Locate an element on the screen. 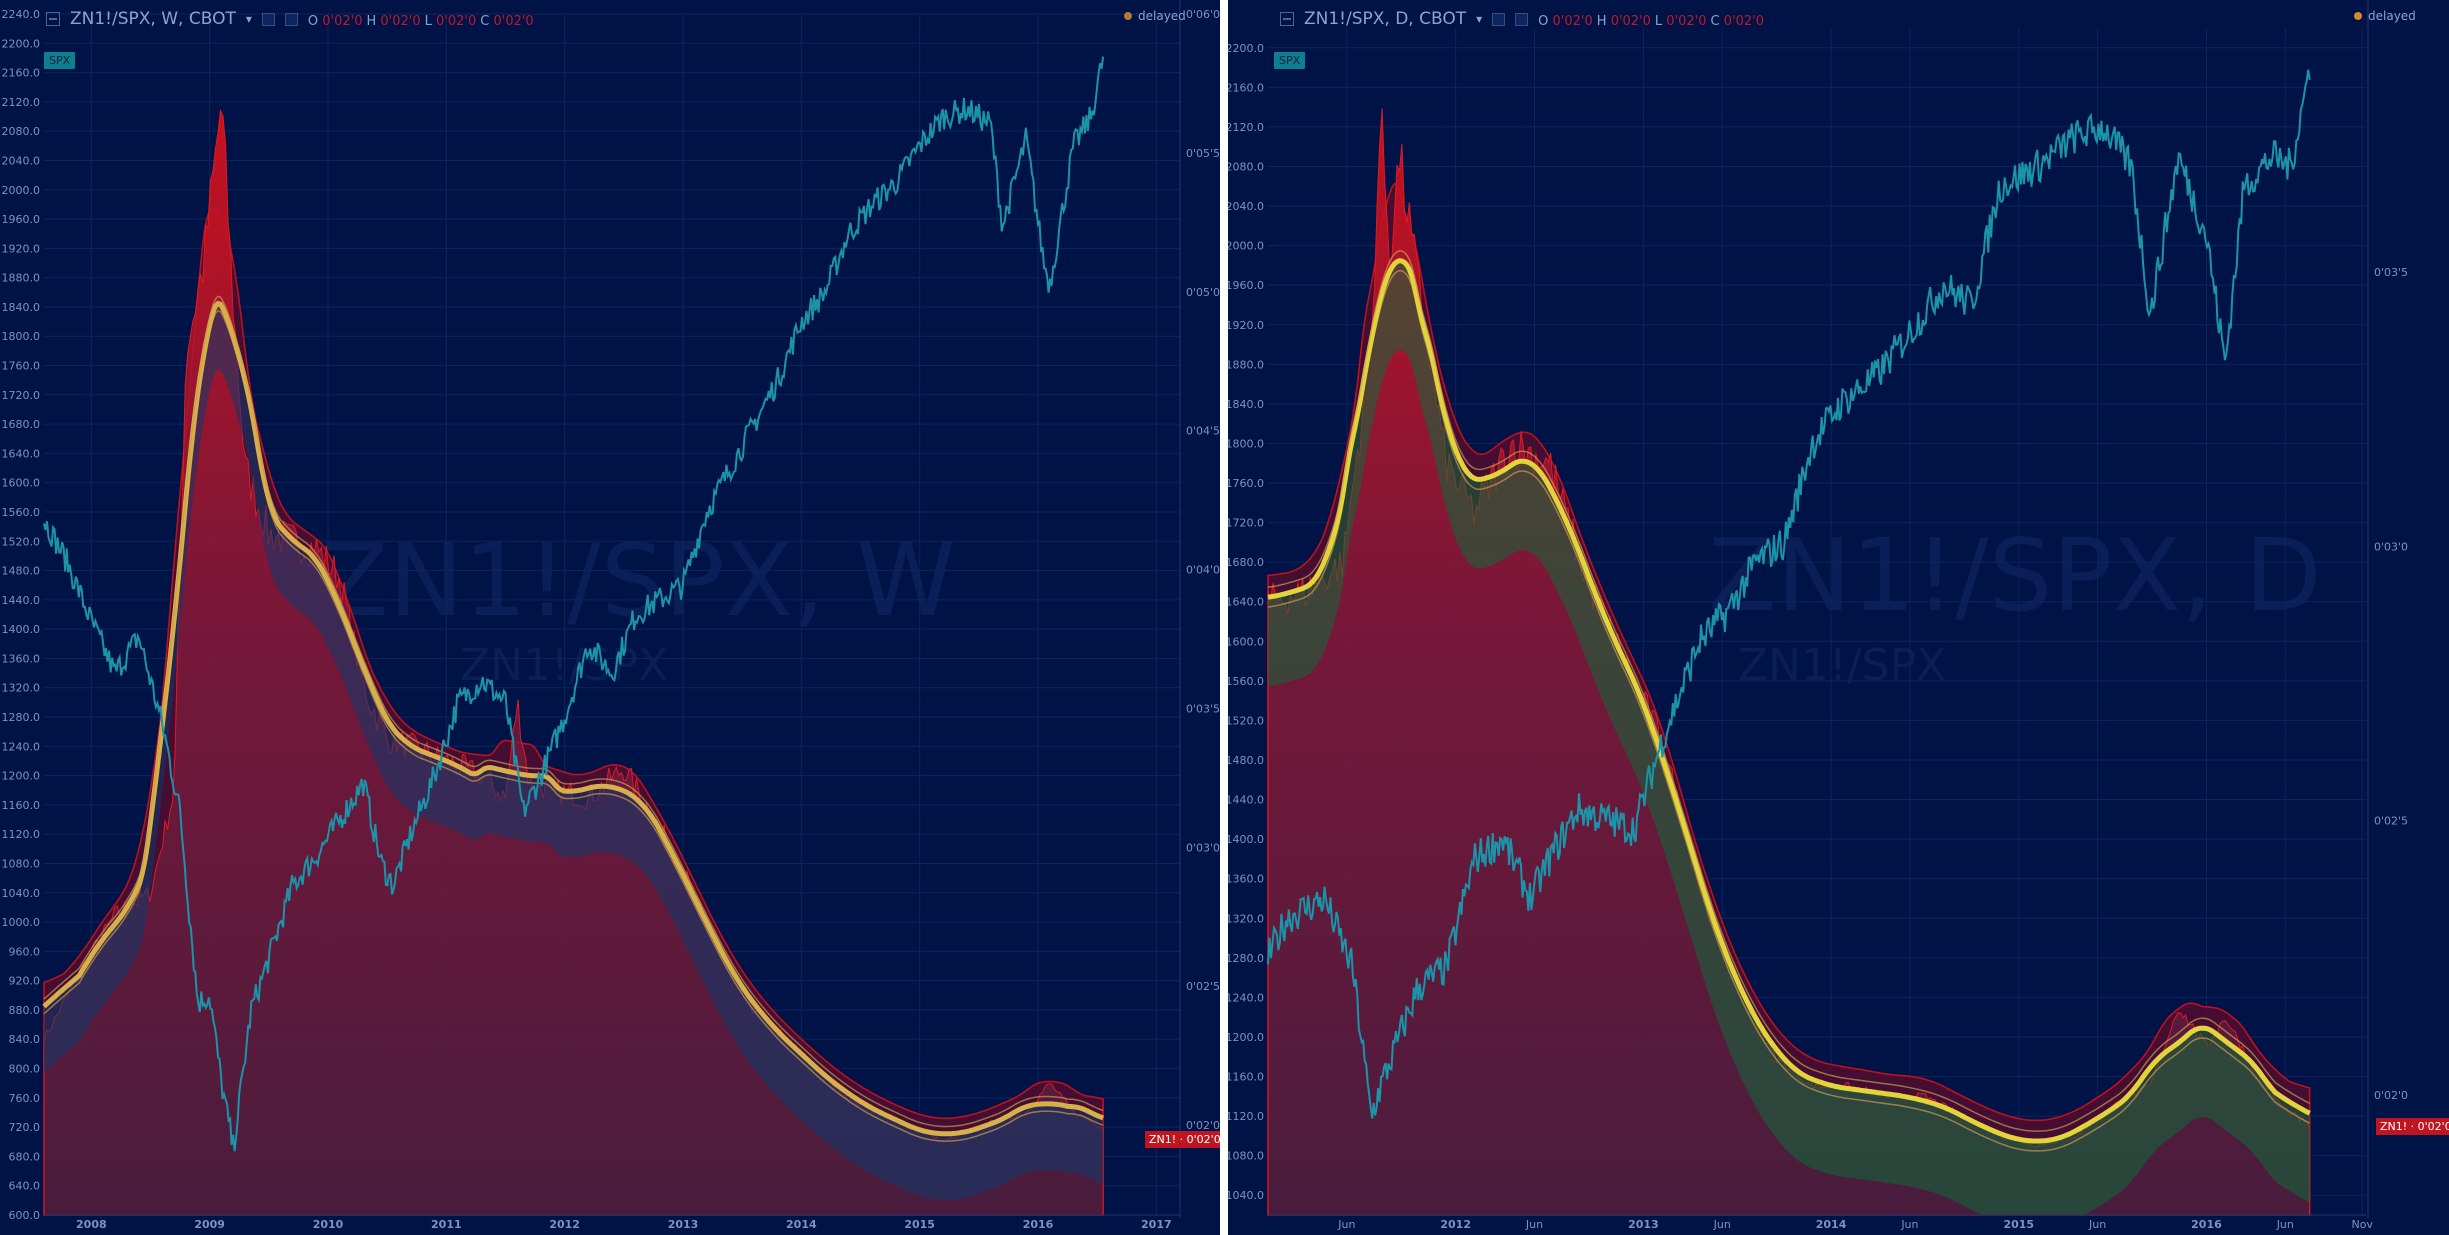  left-axis-tick: 1880.0 is located at coordinates (21, 278).